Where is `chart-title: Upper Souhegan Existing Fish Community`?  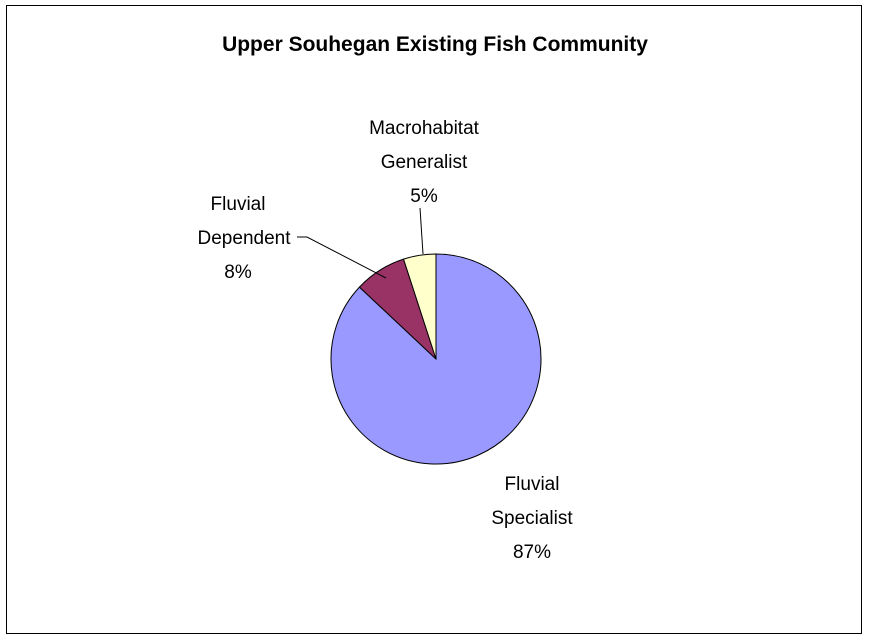
chart-title: Upper Souhegan Existing Fish Community is located at coordinates (435, 44).